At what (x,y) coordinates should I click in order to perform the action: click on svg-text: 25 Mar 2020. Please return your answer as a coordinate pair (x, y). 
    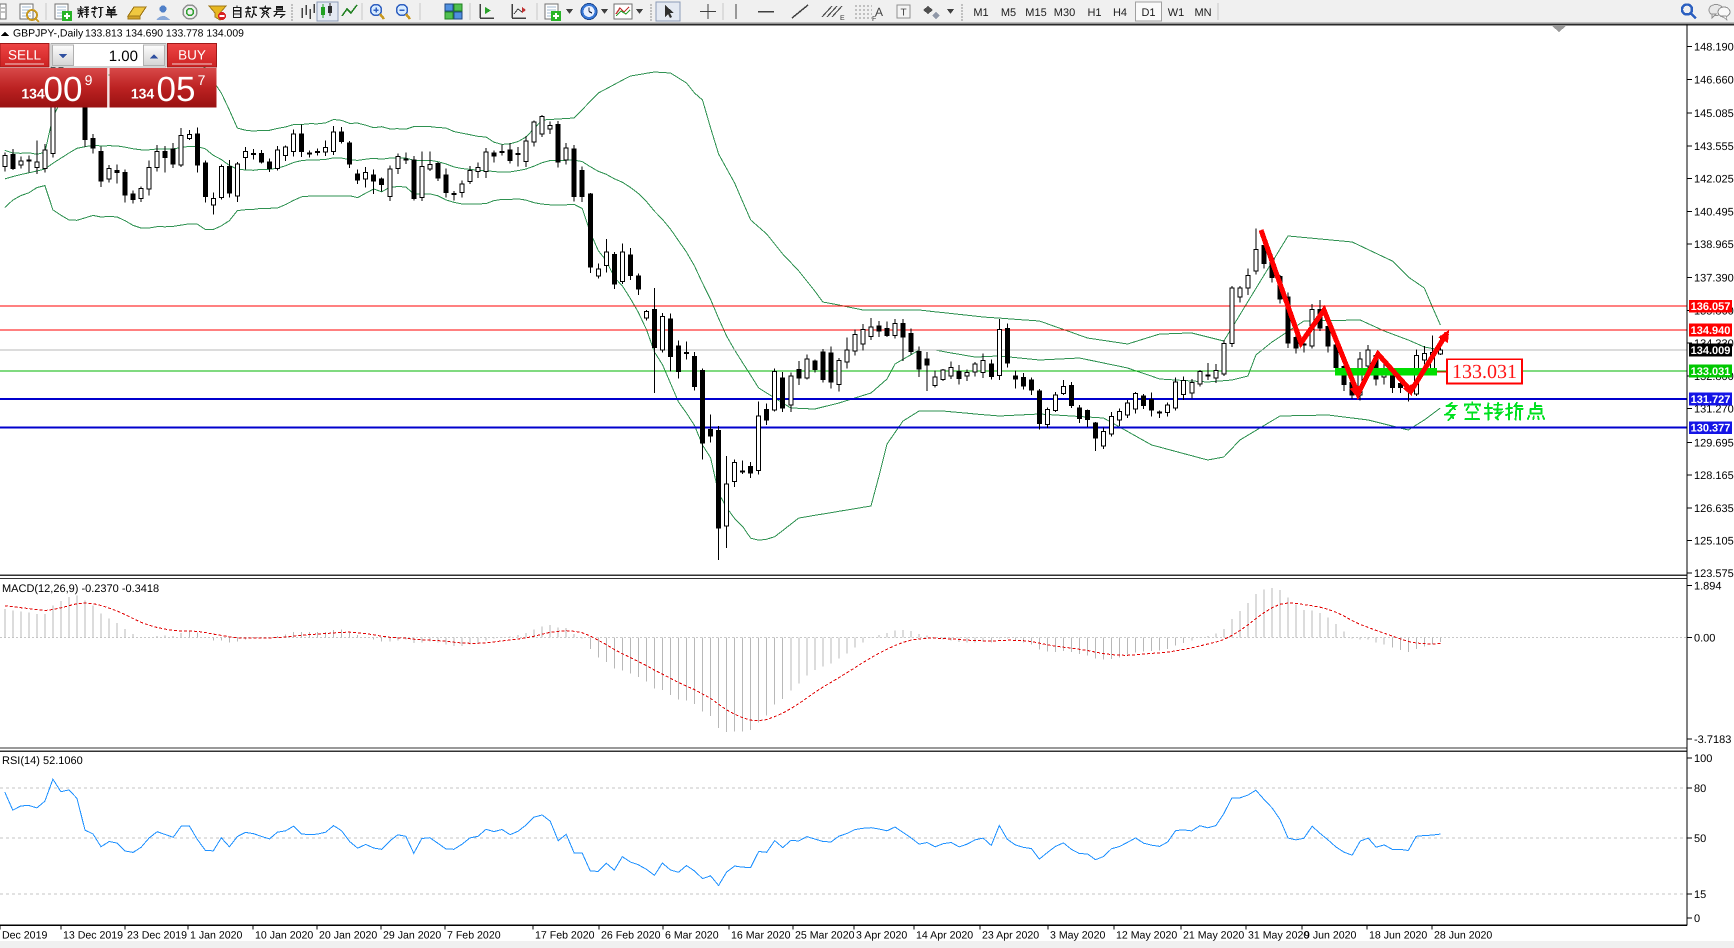
    Looking at the image, I should click on (825, 936).